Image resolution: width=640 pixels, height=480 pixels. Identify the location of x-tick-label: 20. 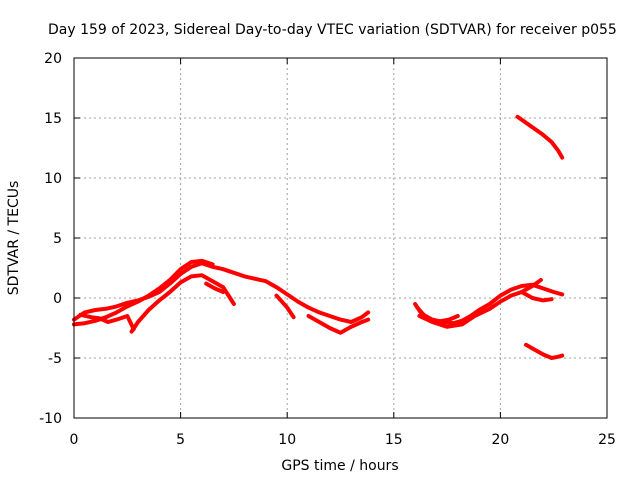
(500, 440).